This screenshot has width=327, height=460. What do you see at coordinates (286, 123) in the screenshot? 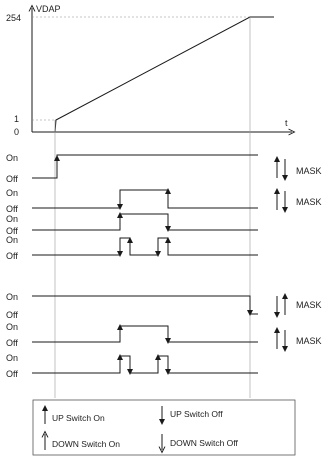
I see `x-axis-label: t` at bounding box center [286, 123].